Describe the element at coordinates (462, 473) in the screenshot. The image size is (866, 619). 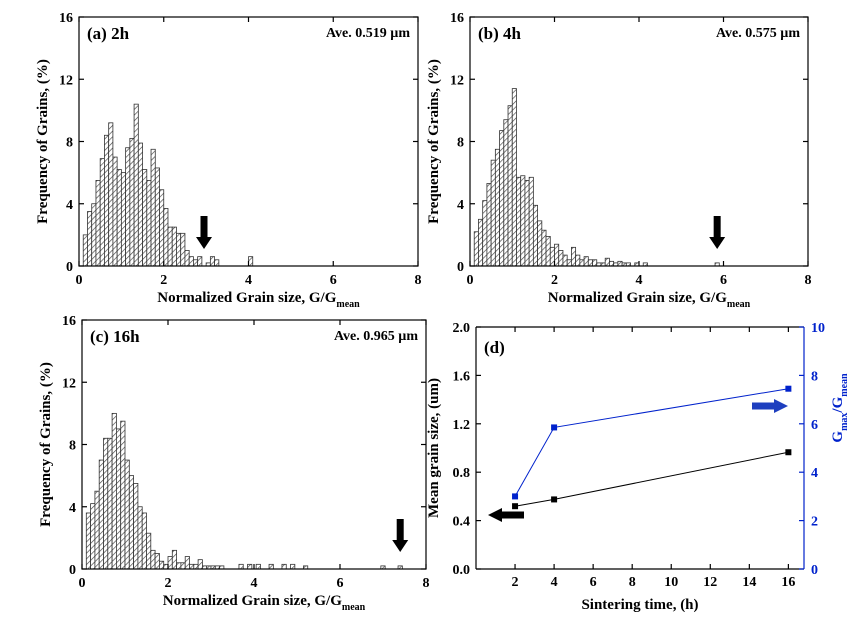
I see `y-left-tick-label: 0.8` at that location.